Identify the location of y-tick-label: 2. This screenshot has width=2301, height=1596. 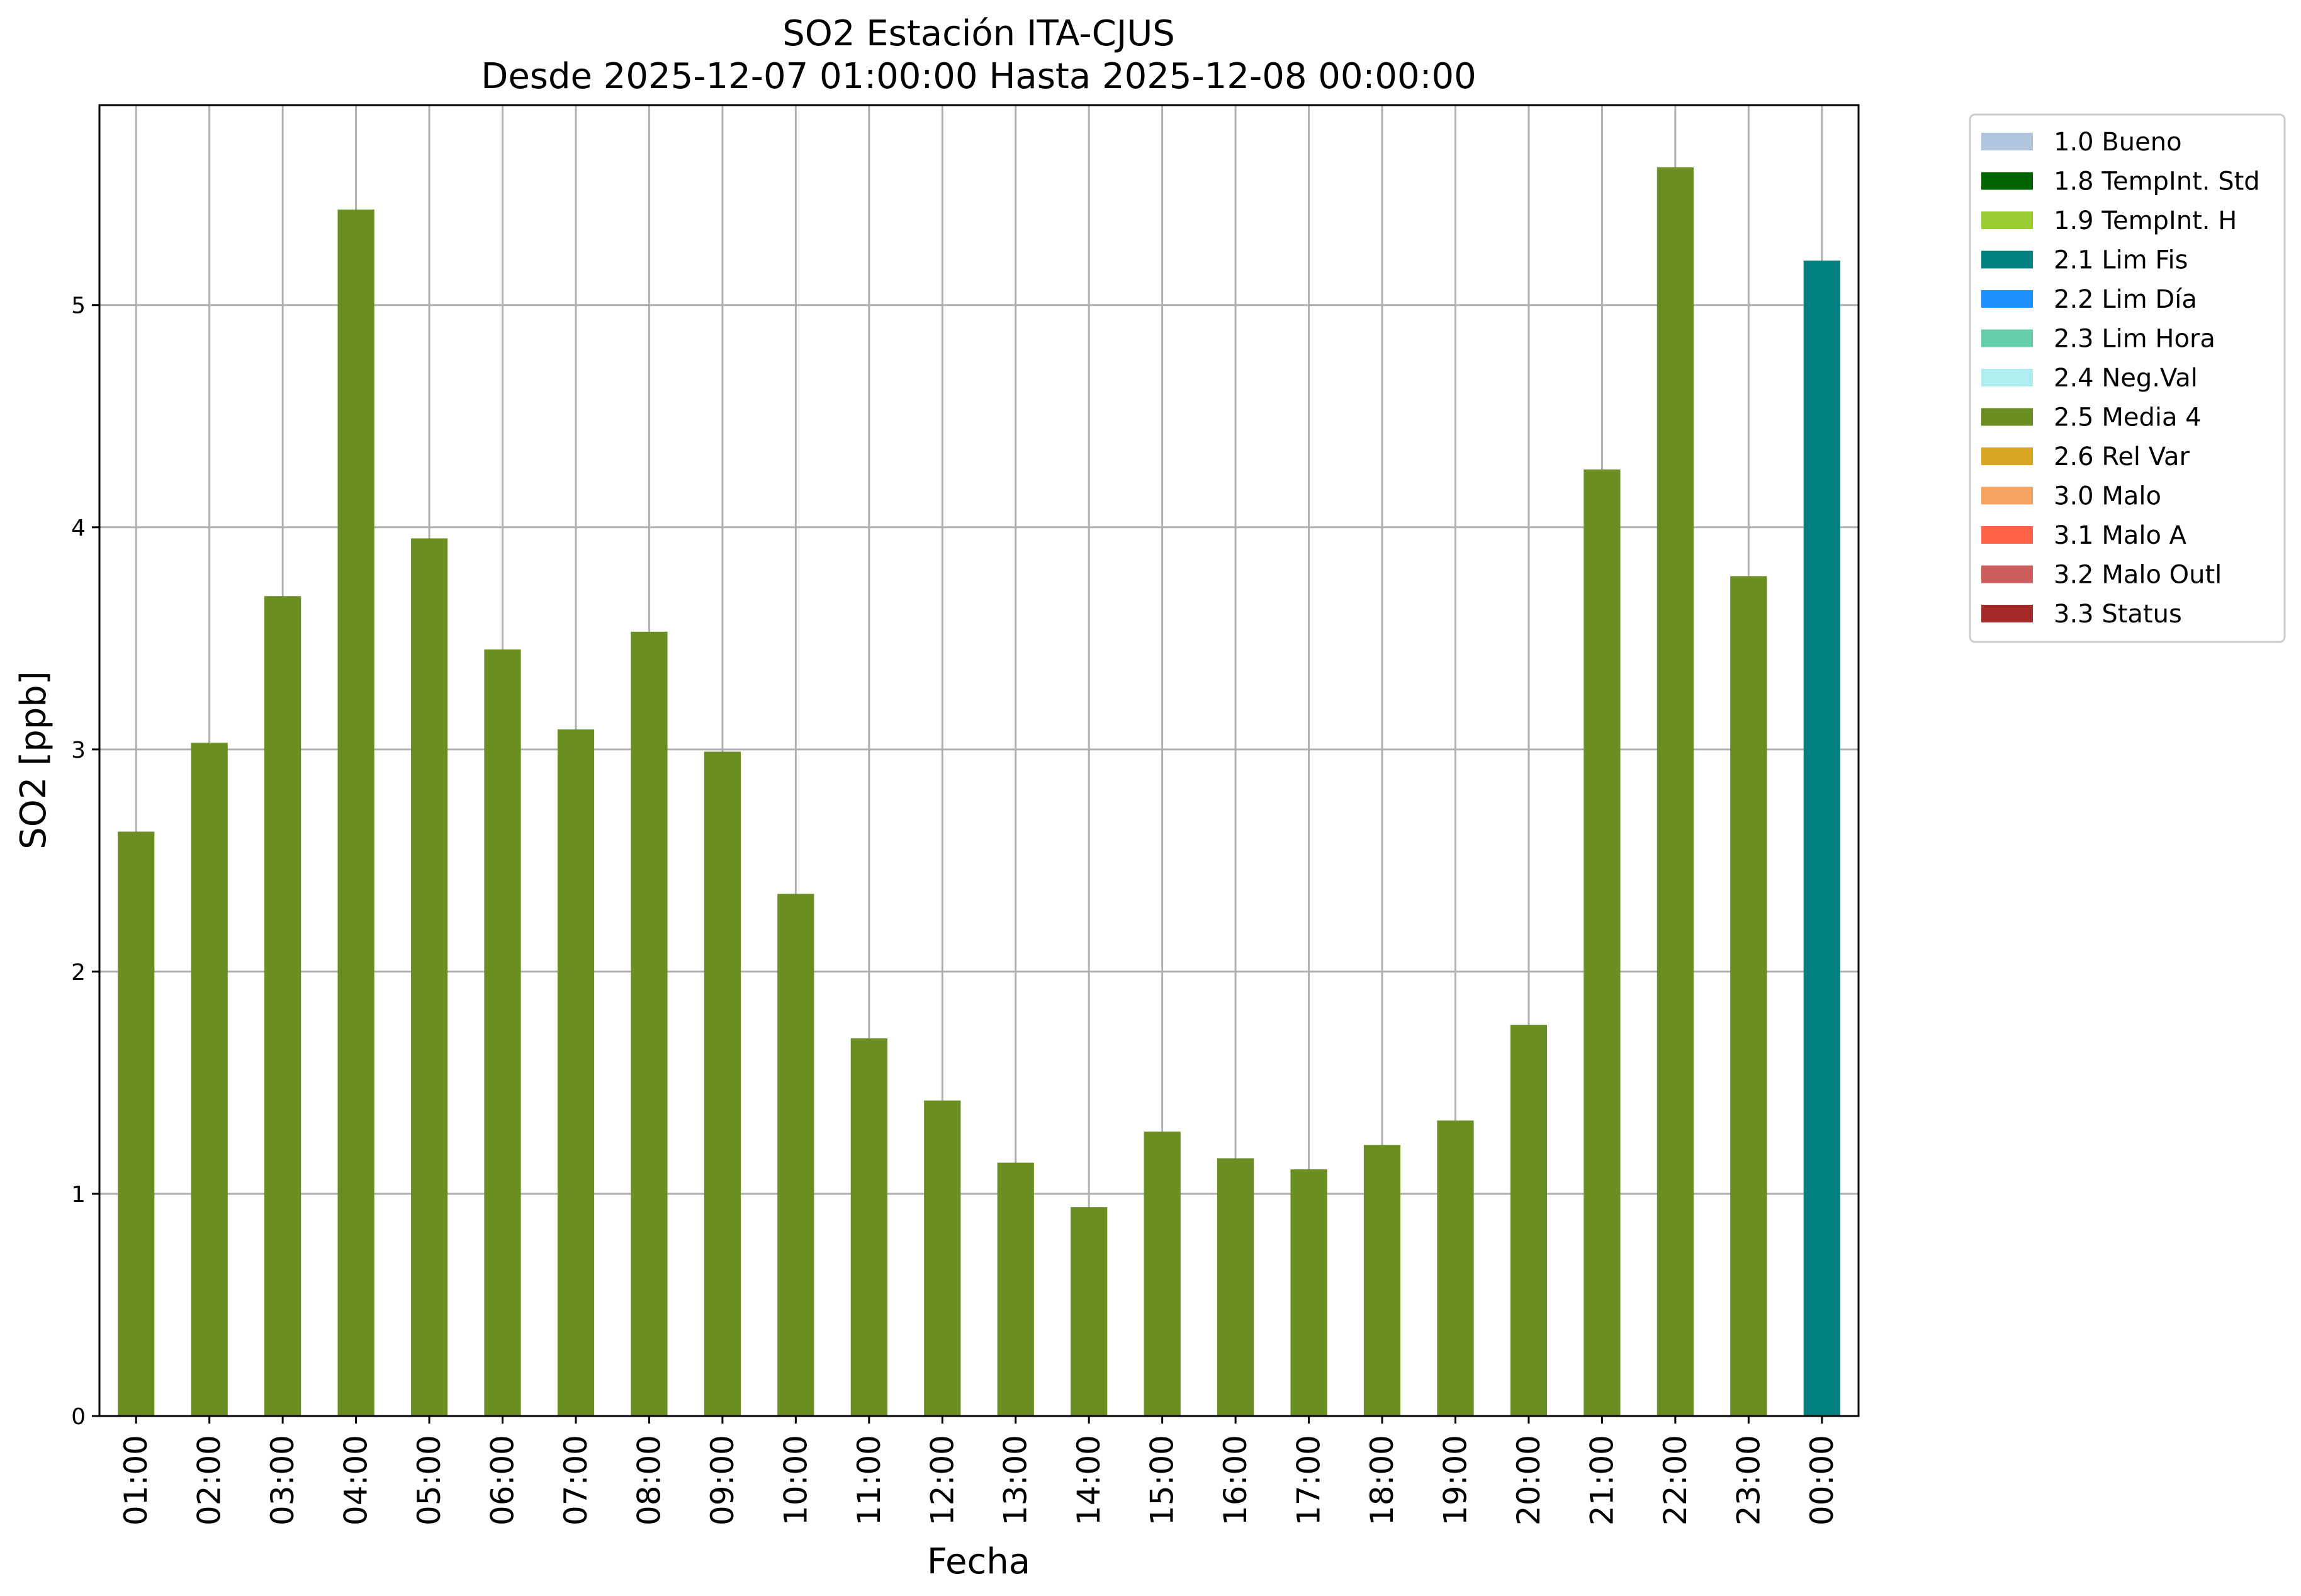
(78, 973).